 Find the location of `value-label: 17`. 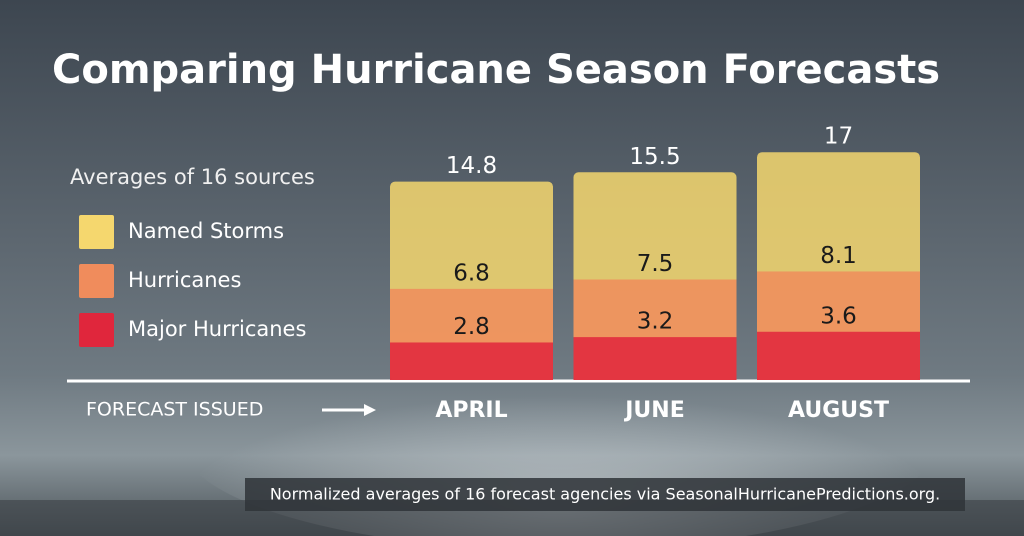

value-label: 17 is located at coordinates (838, 137).